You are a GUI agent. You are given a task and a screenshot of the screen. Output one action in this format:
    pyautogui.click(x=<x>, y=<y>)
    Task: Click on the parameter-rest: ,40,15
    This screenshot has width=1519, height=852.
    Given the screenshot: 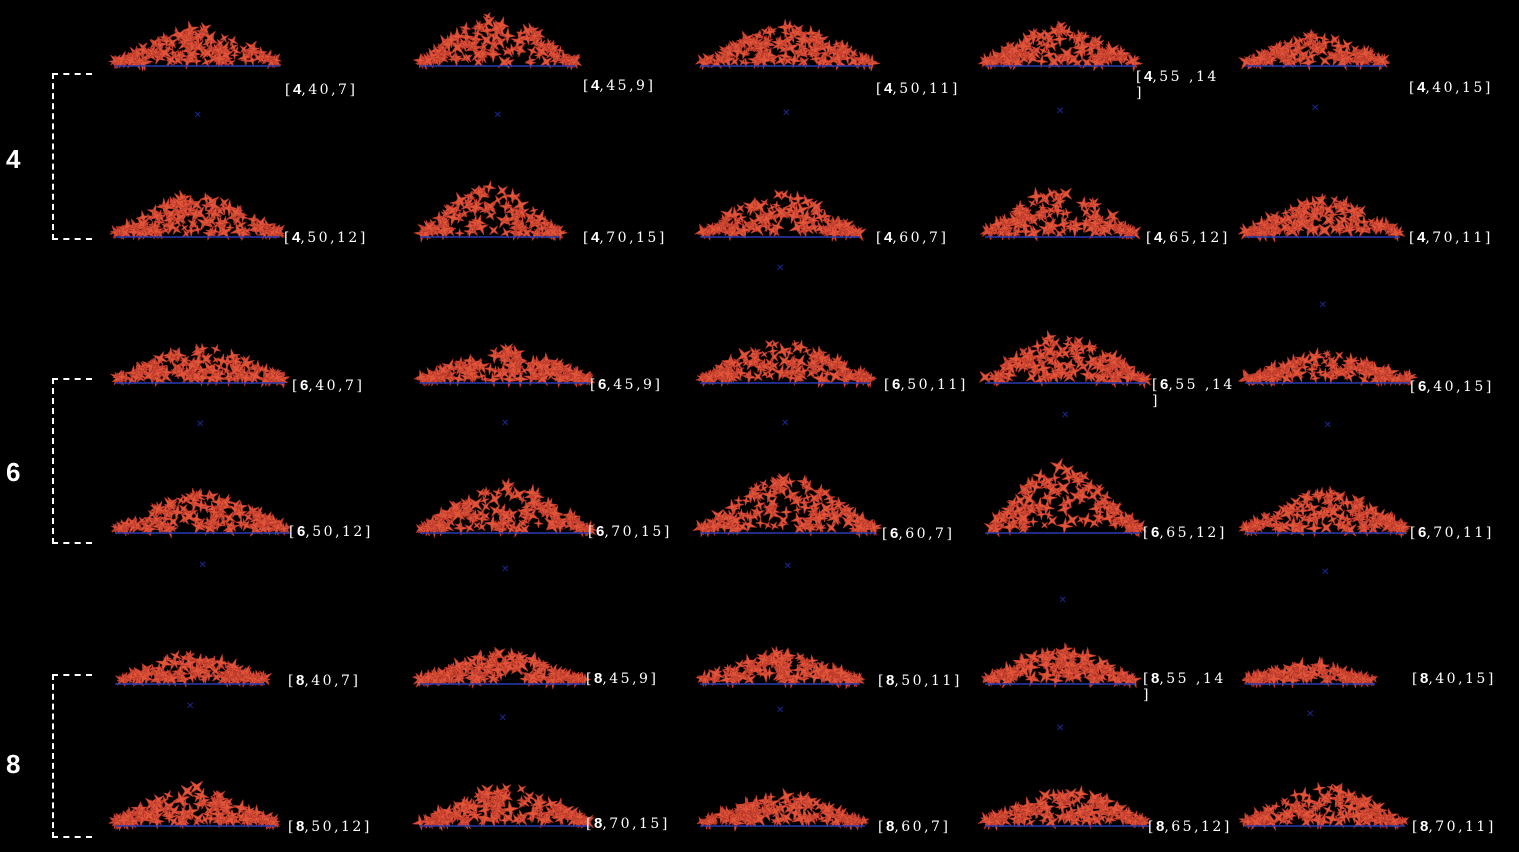 What is the action you would take?
    pyautogui.click(x=1456, y=387)
    